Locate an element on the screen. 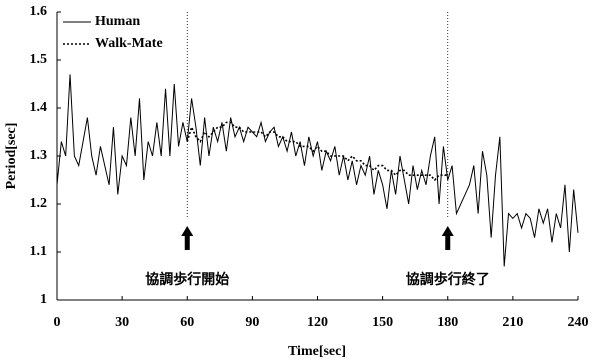 The height and width of the screenshot is (363, 592). x-tick-label: 120 is located at coordinates (317, 322).